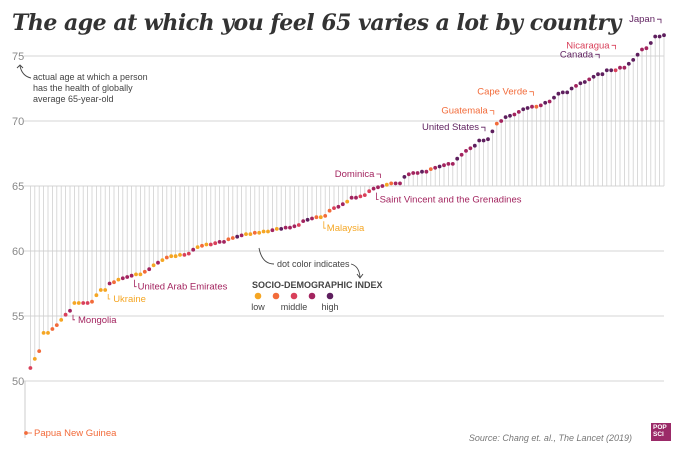 The width and height of the screenshot is (678, 450). I want to click on country-label: Dominica, so click(355, 174).